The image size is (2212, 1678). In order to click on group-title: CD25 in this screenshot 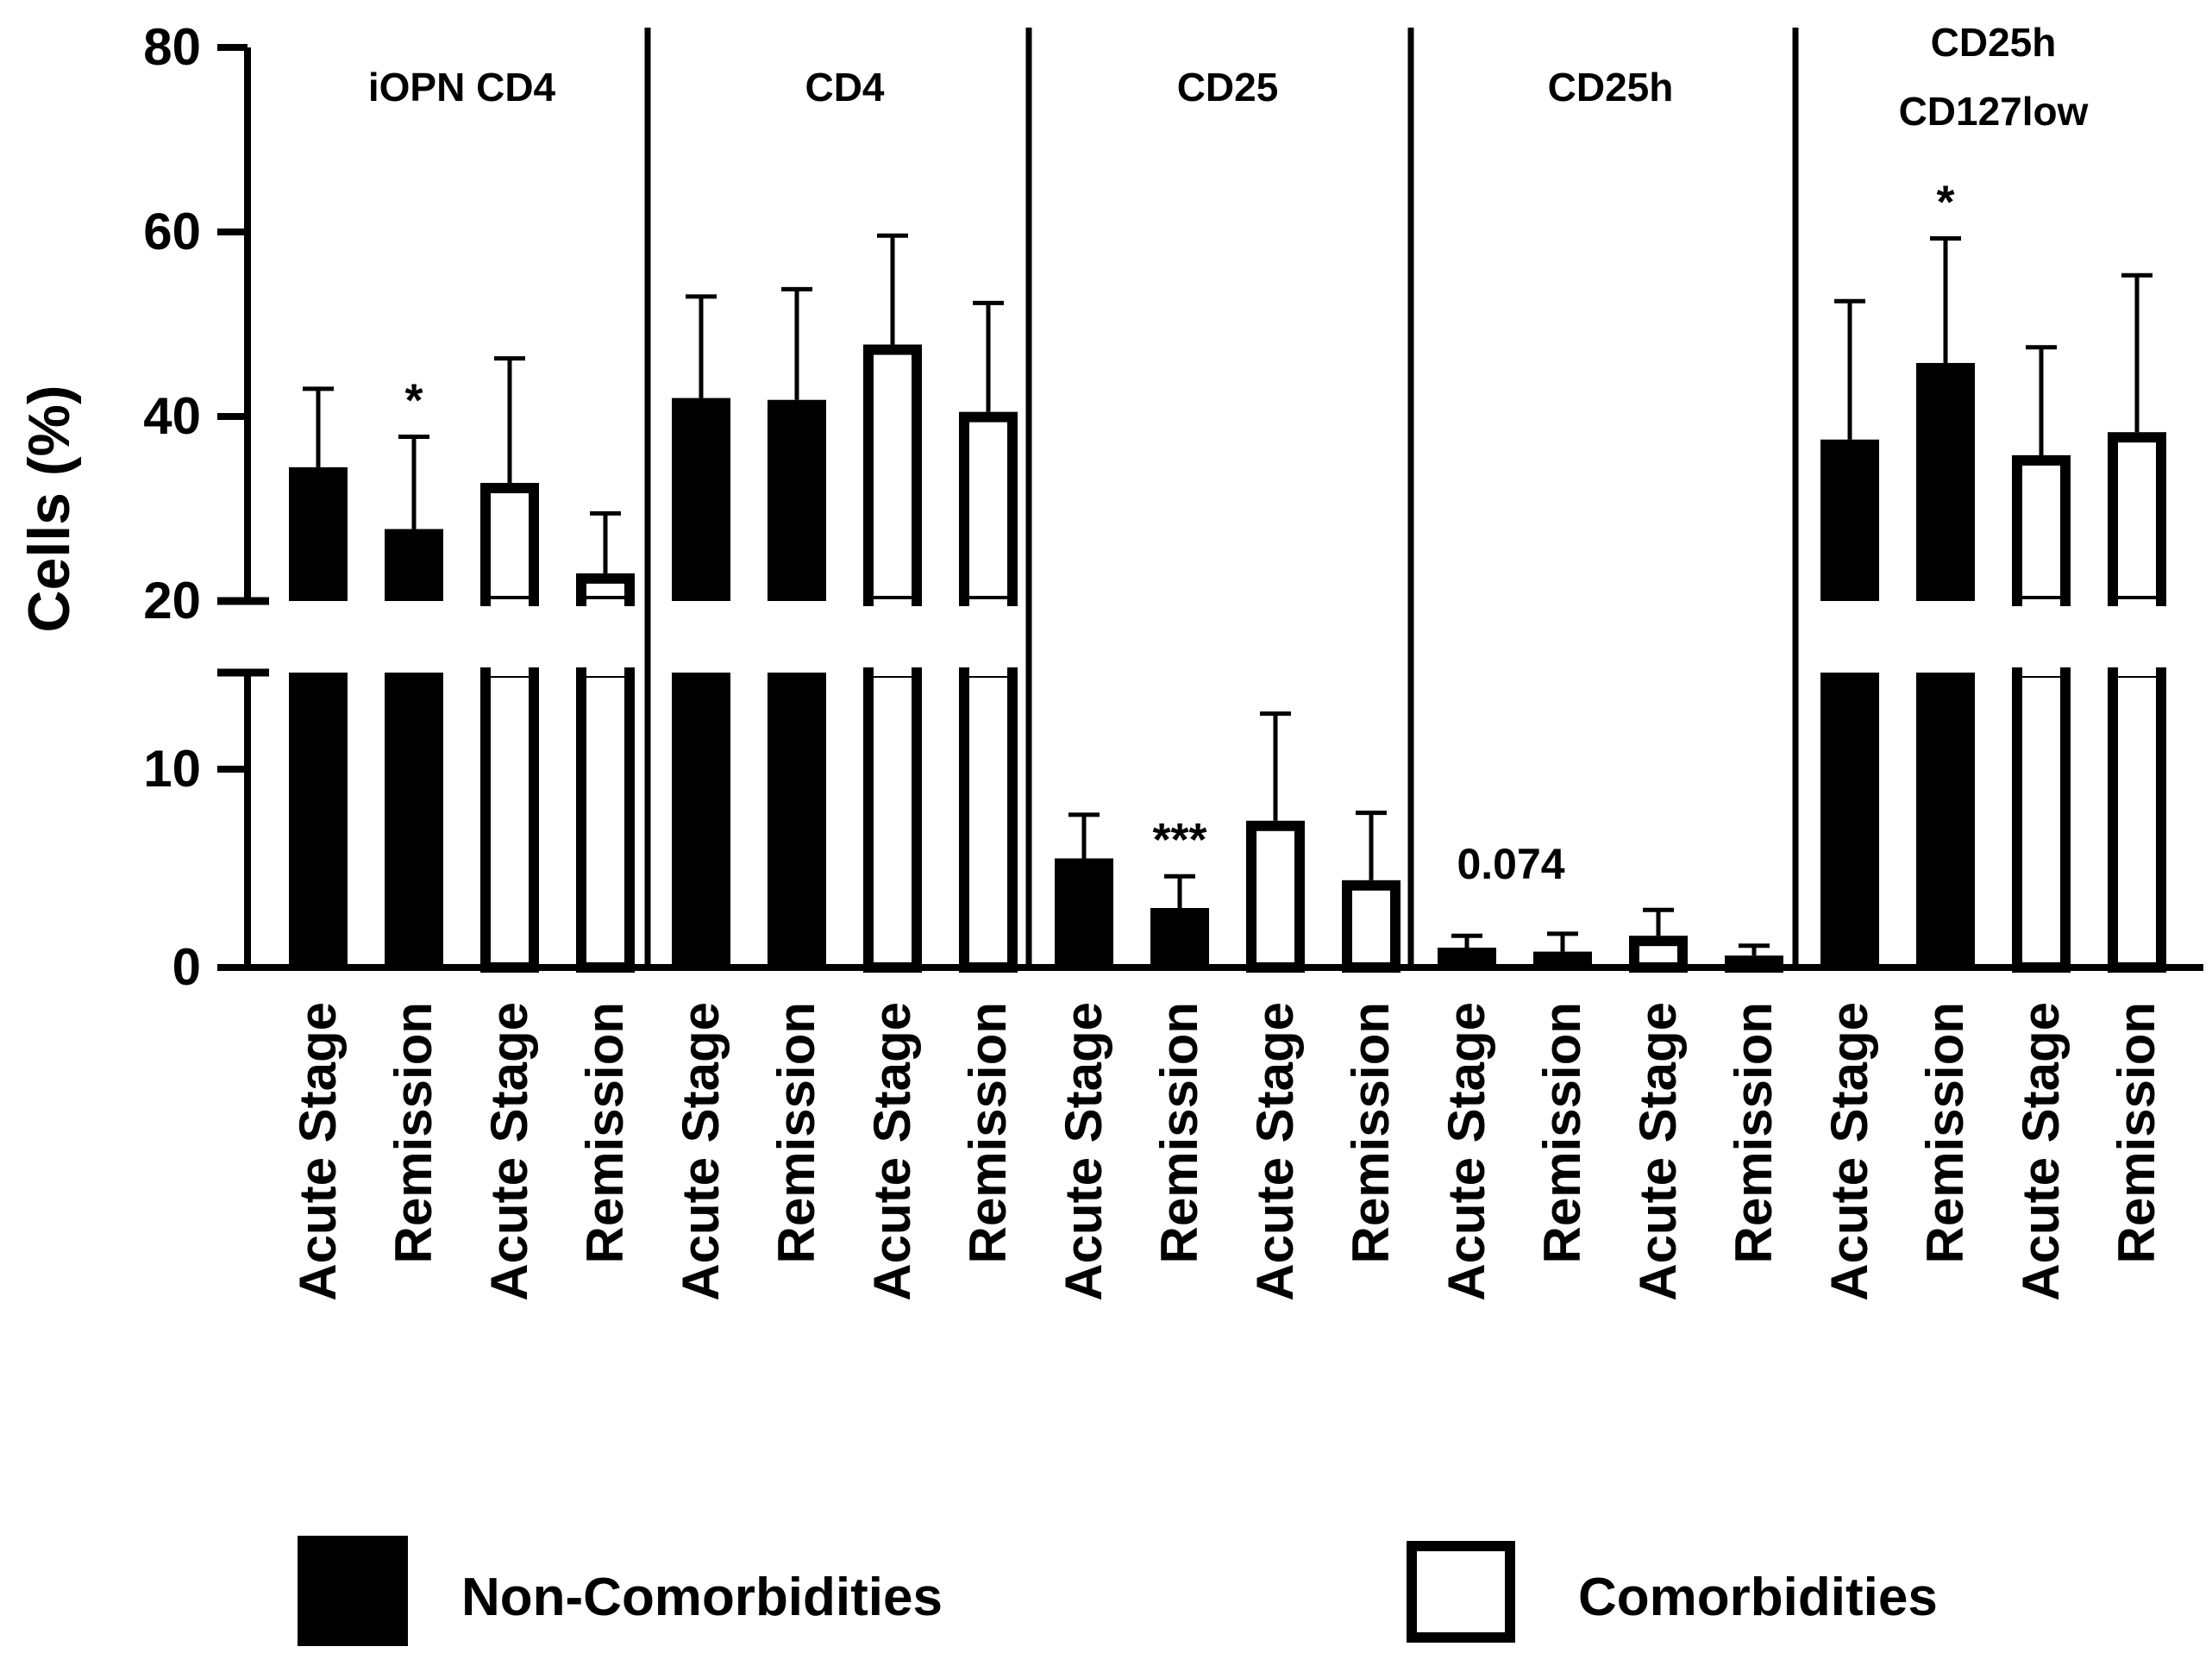, I will do `click(1228, 87)`.